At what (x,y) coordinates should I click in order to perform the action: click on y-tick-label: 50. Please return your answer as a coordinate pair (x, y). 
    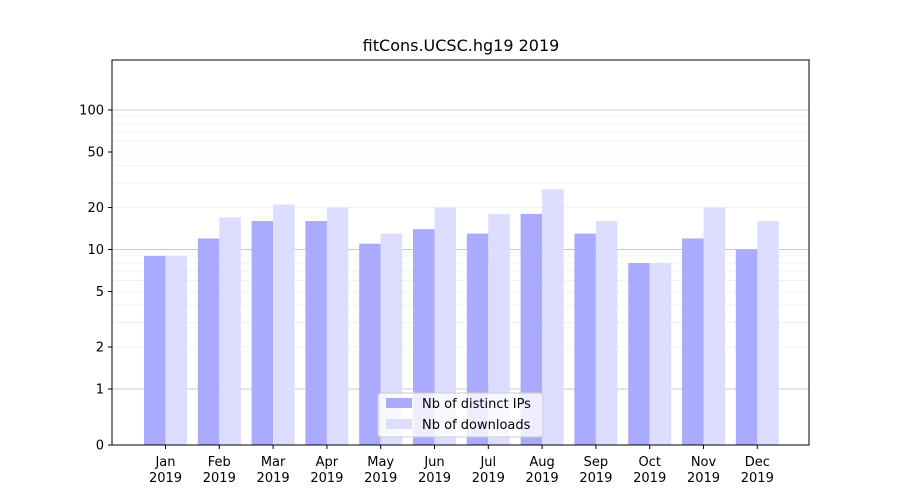
    Looking at the image, I should click on (95, 152).